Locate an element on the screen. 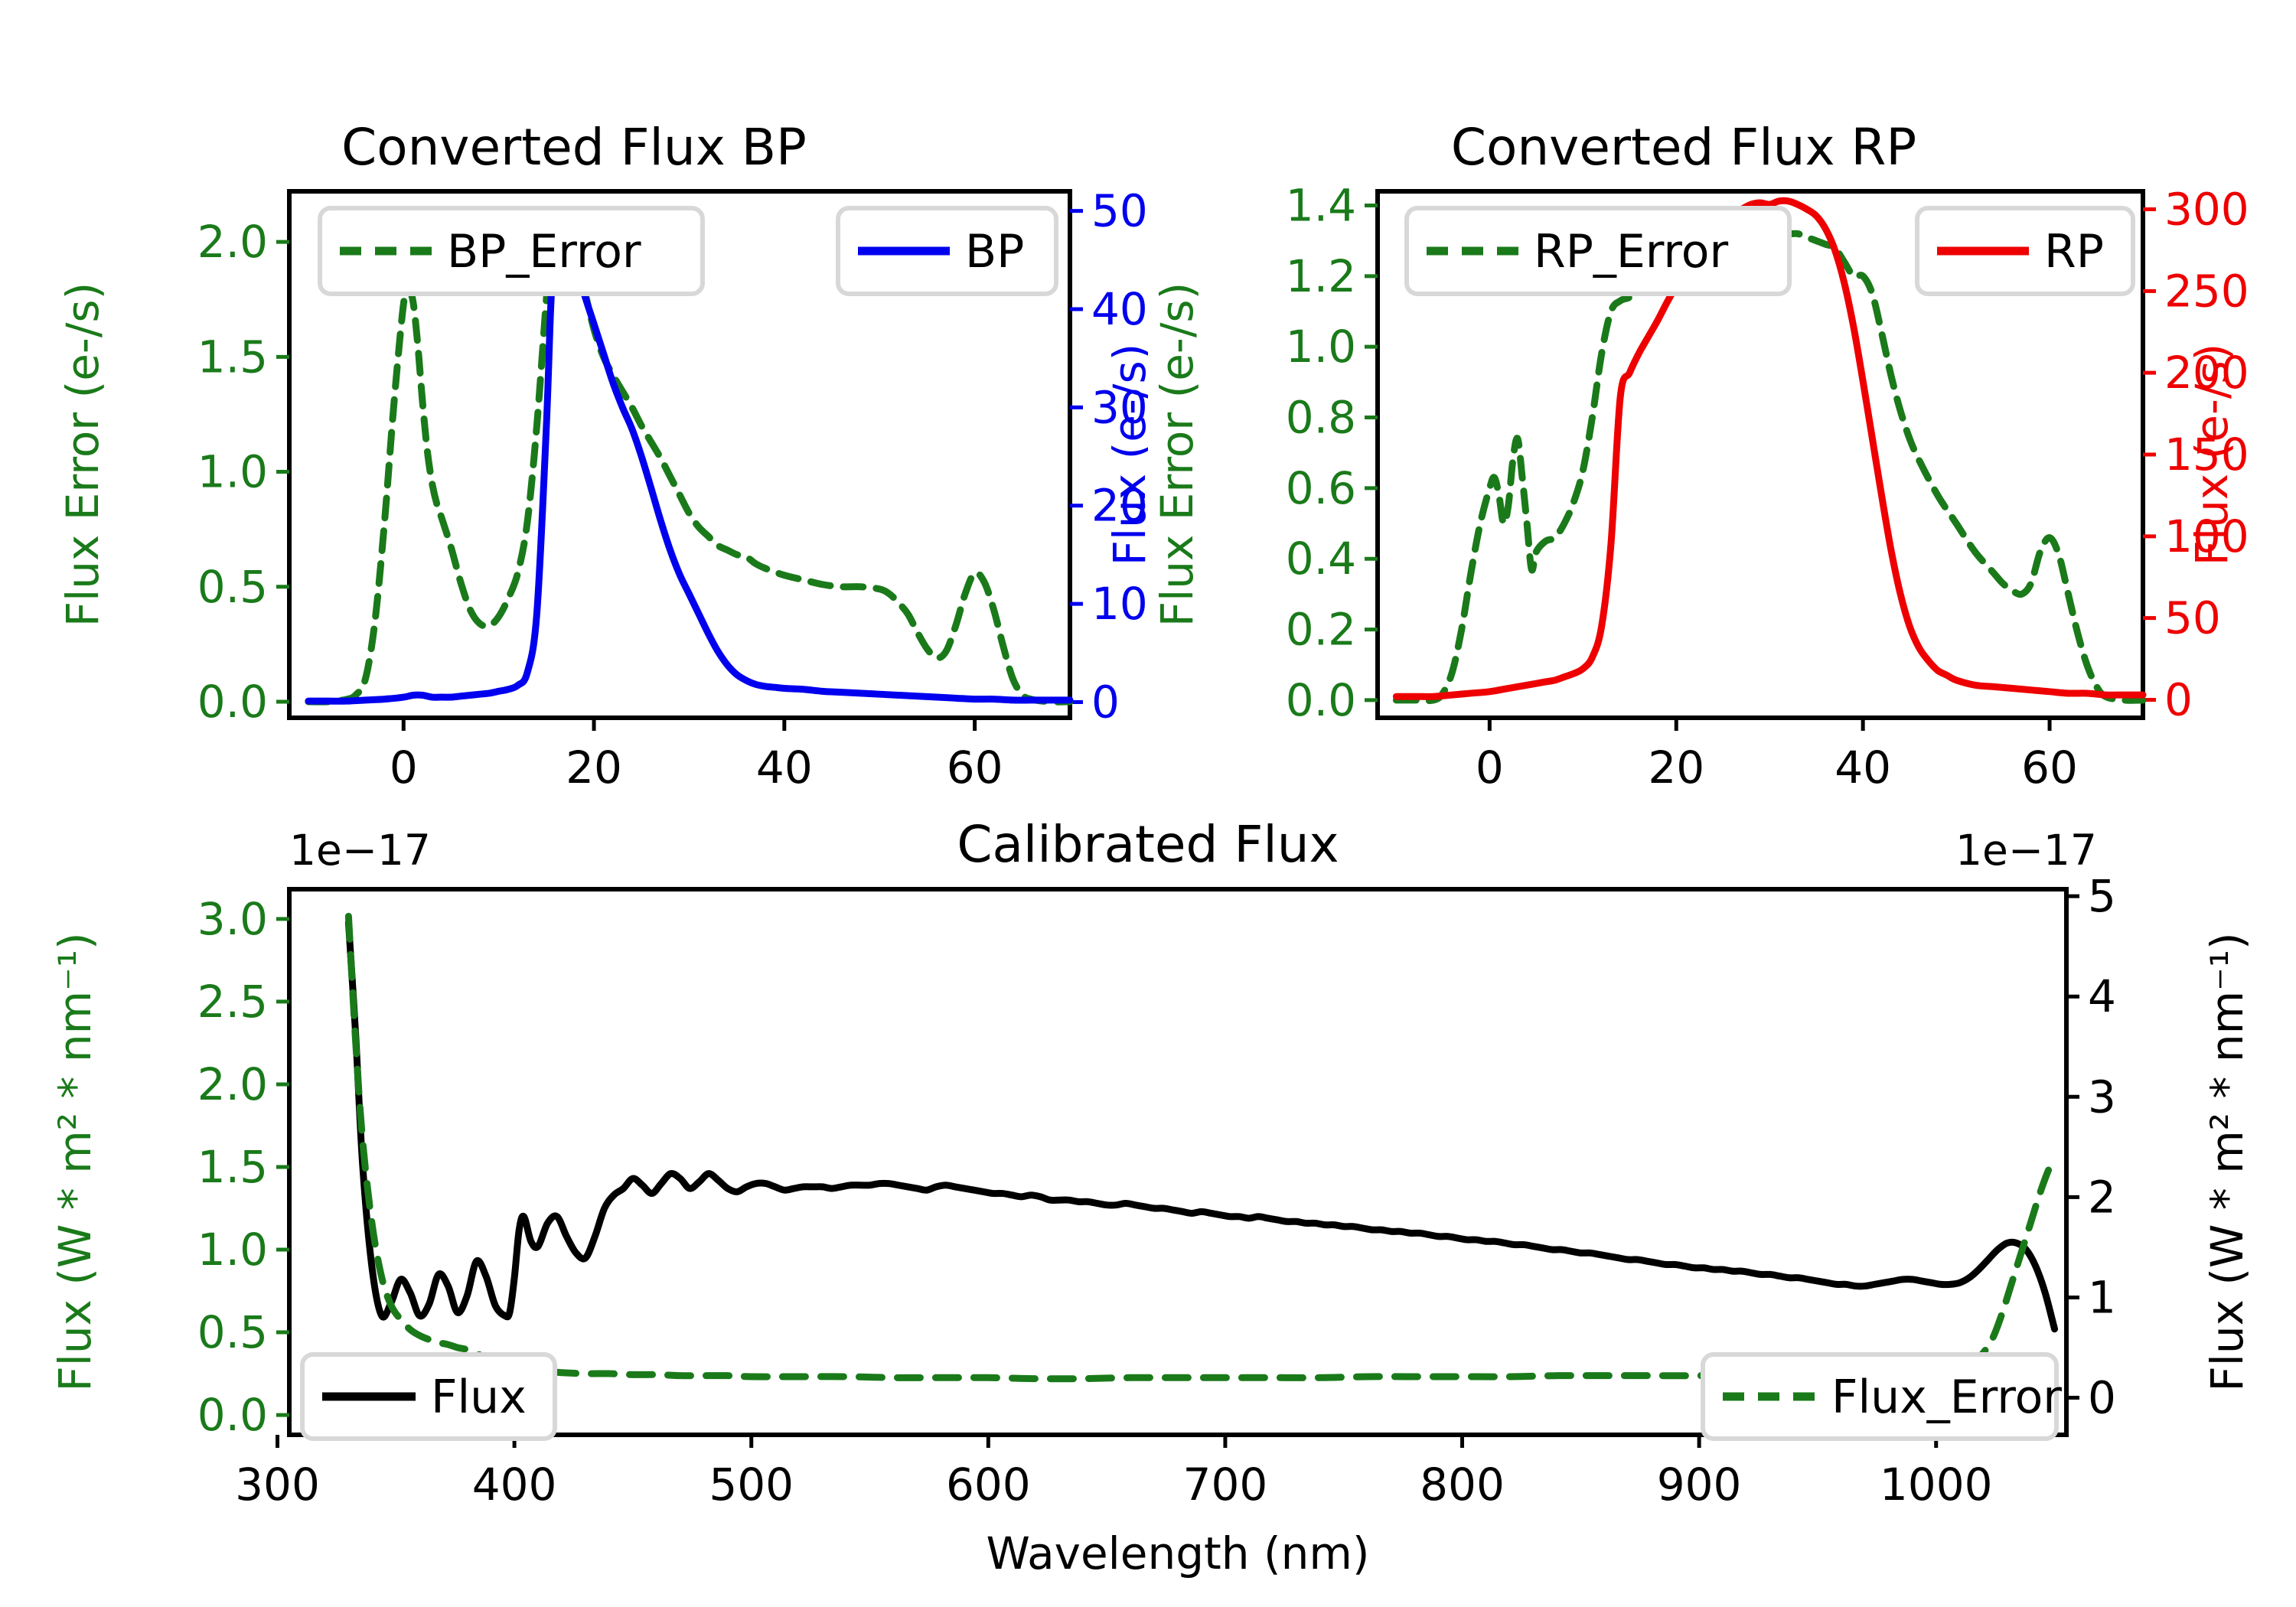 This screenshot has width=2296, height=1607. series-bp-error is located at coordinates (689, 459).